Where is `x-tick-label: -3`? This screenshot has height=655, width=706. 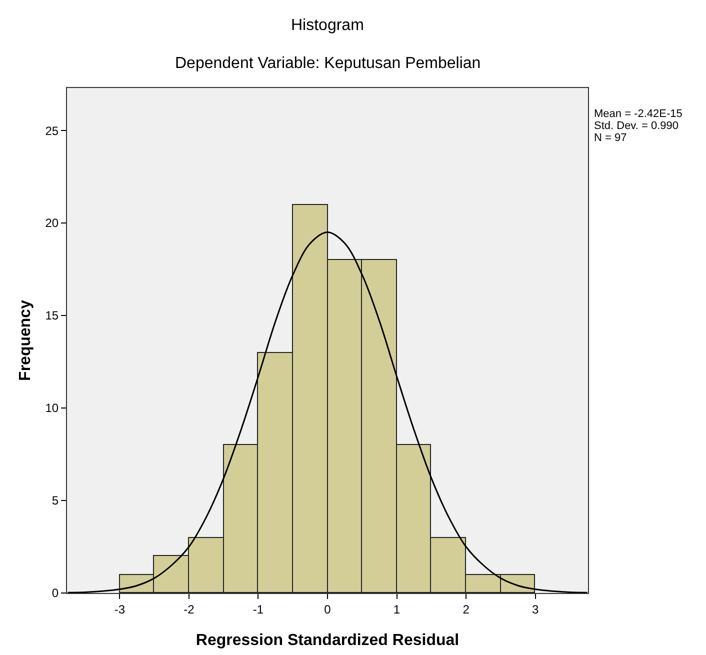
x-tick-label: -3 is located at coordinates (120, 609).